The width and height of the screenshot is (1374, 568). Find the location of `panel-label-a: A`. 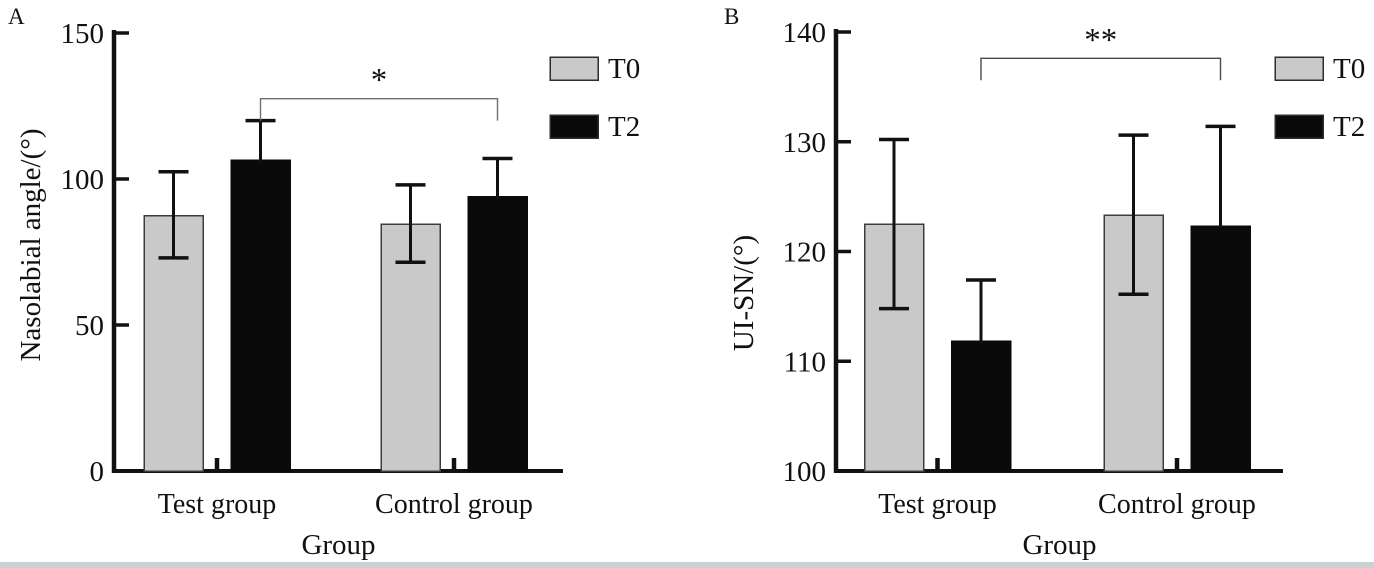

panel-label-a: A is located at coordinates (16, 16).